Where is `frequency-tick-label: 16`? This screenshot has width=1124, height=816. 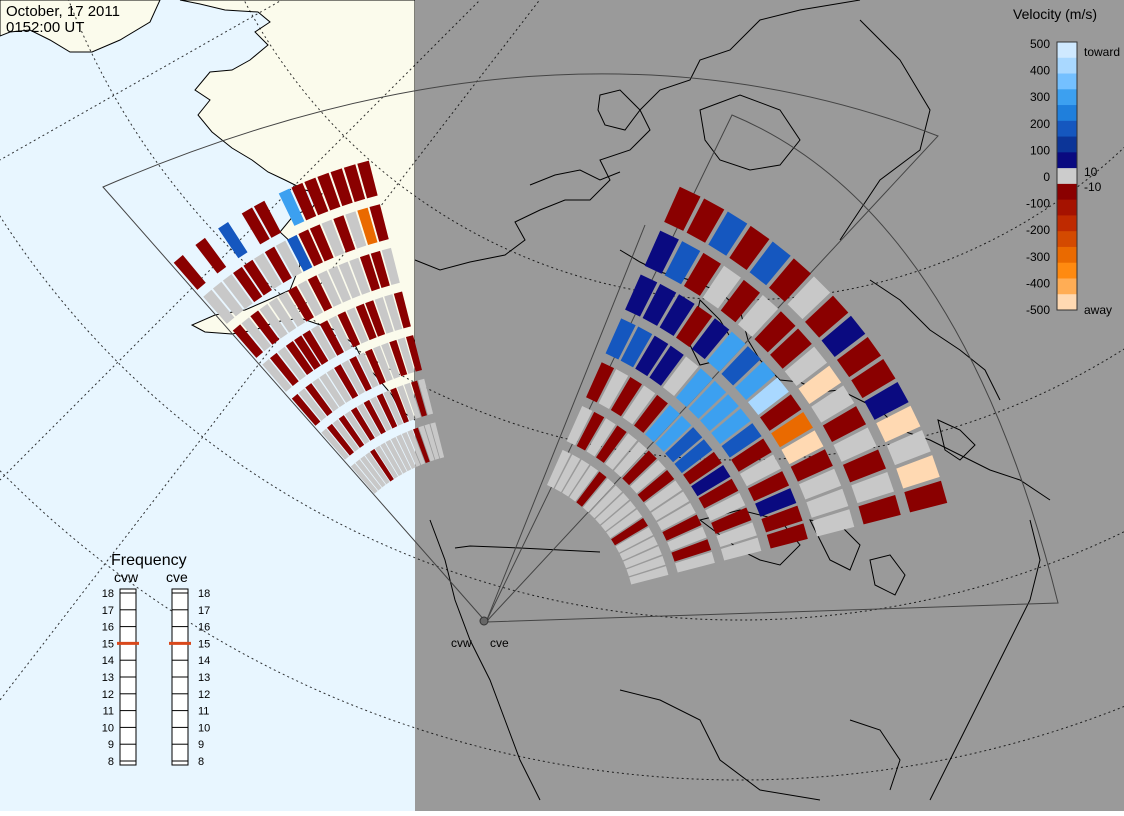 frequency-tick-label: 16 is located at coordinates (204, 628).